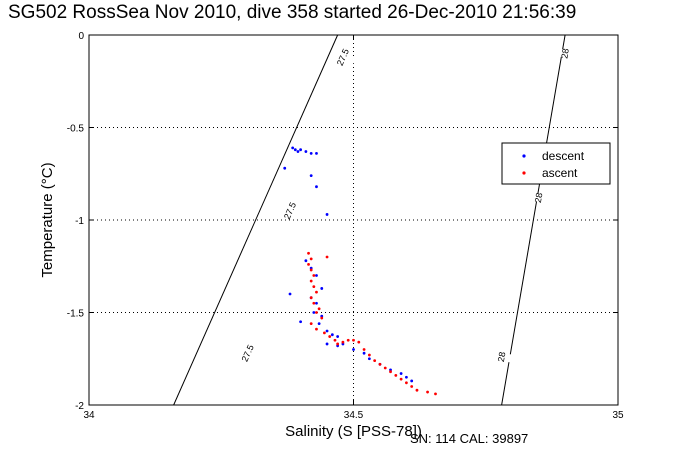  I want to click on legend-box, so click(556, 163).